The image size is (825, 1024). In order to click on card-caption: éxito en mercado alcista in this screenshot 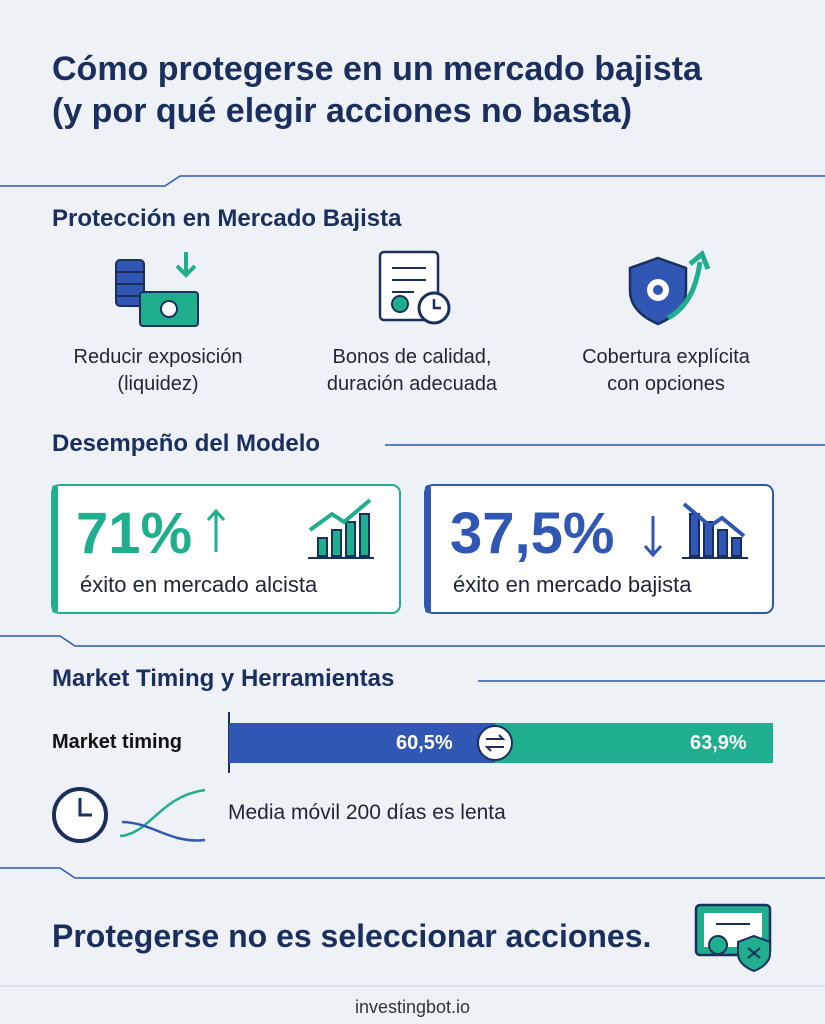, I will do `click(199, 584)`.